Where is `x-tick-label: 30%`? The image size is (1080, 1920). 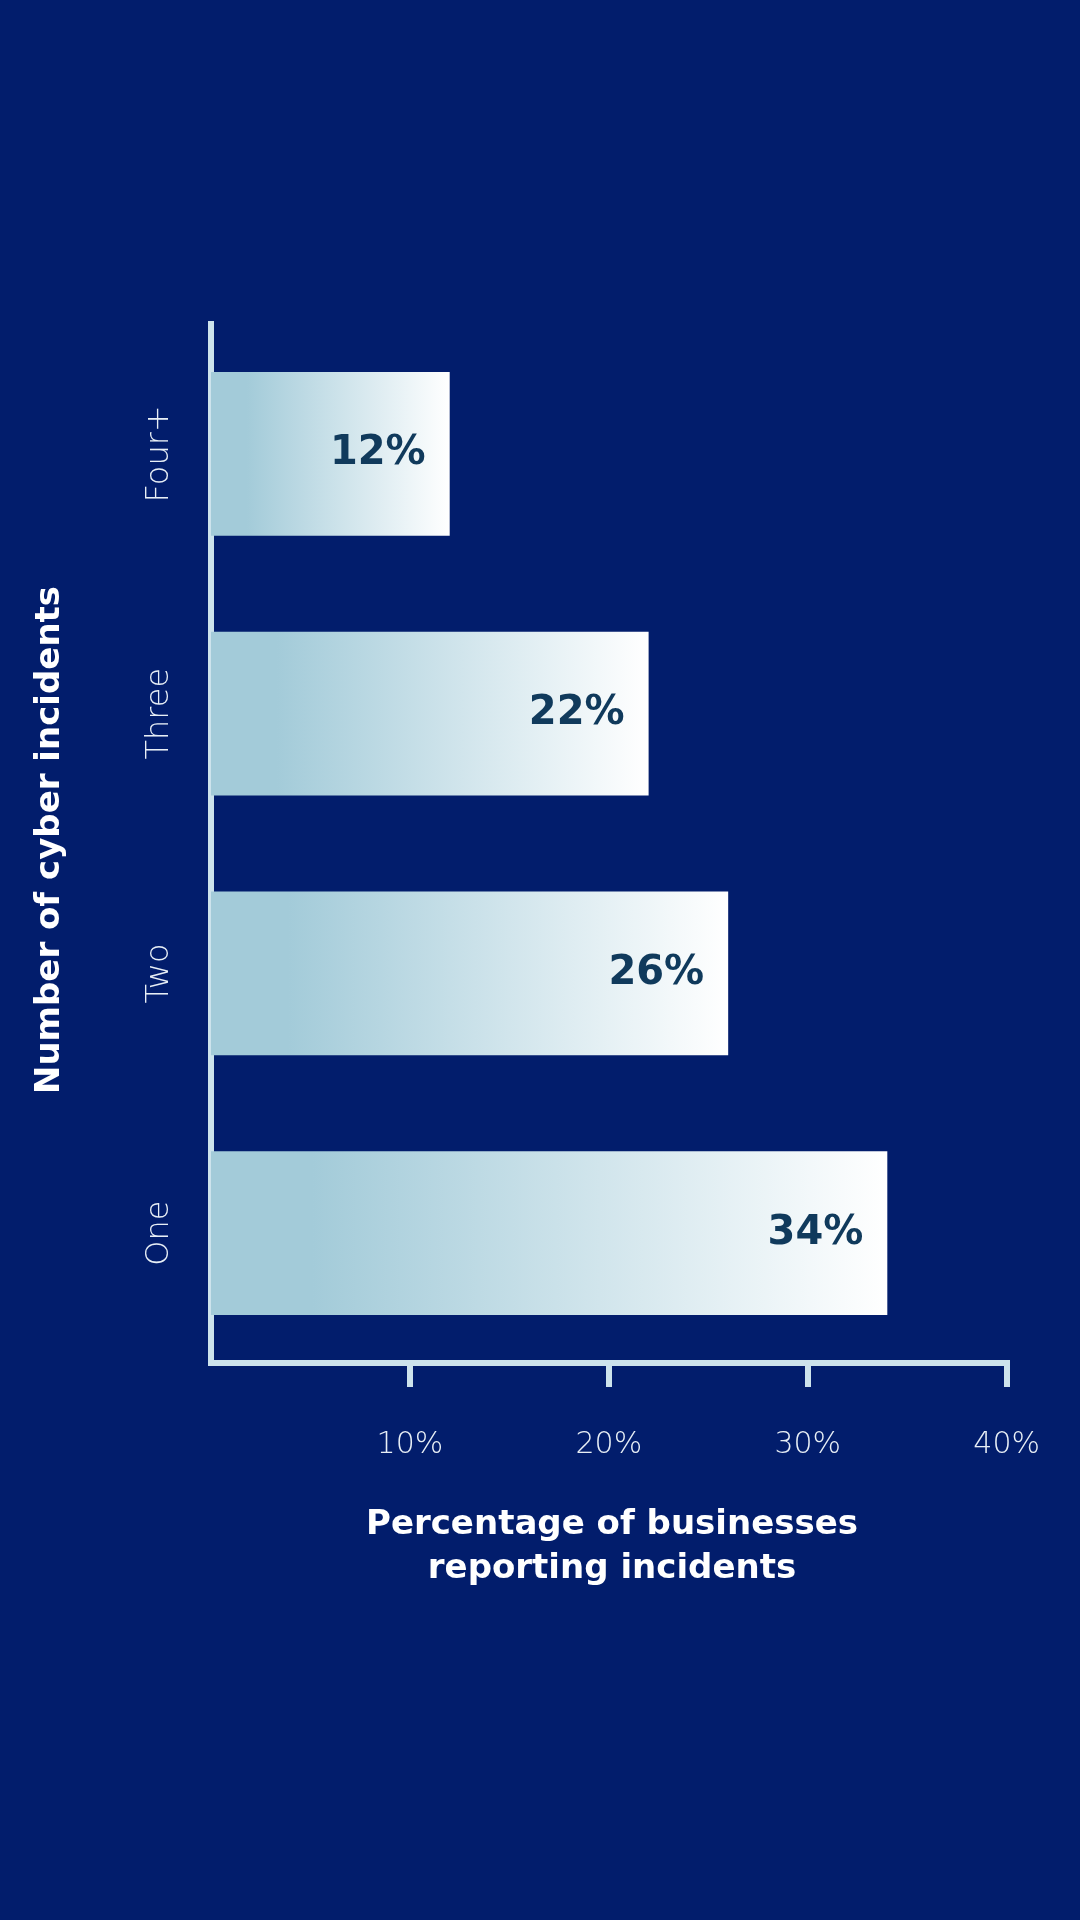 x-tick-label: 30% is located at coordinates (808, 1442).